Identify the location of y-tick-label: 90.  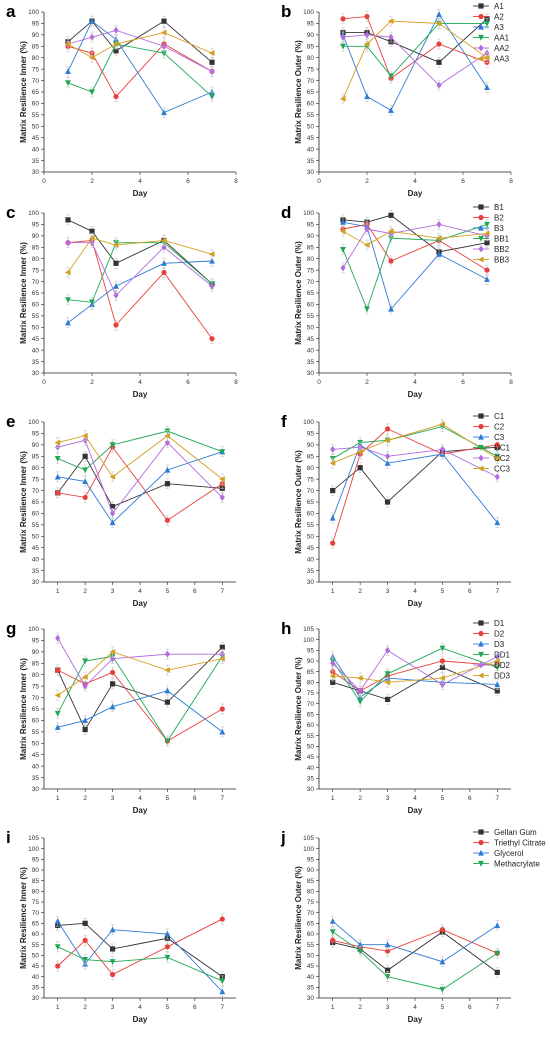
(36, 236).